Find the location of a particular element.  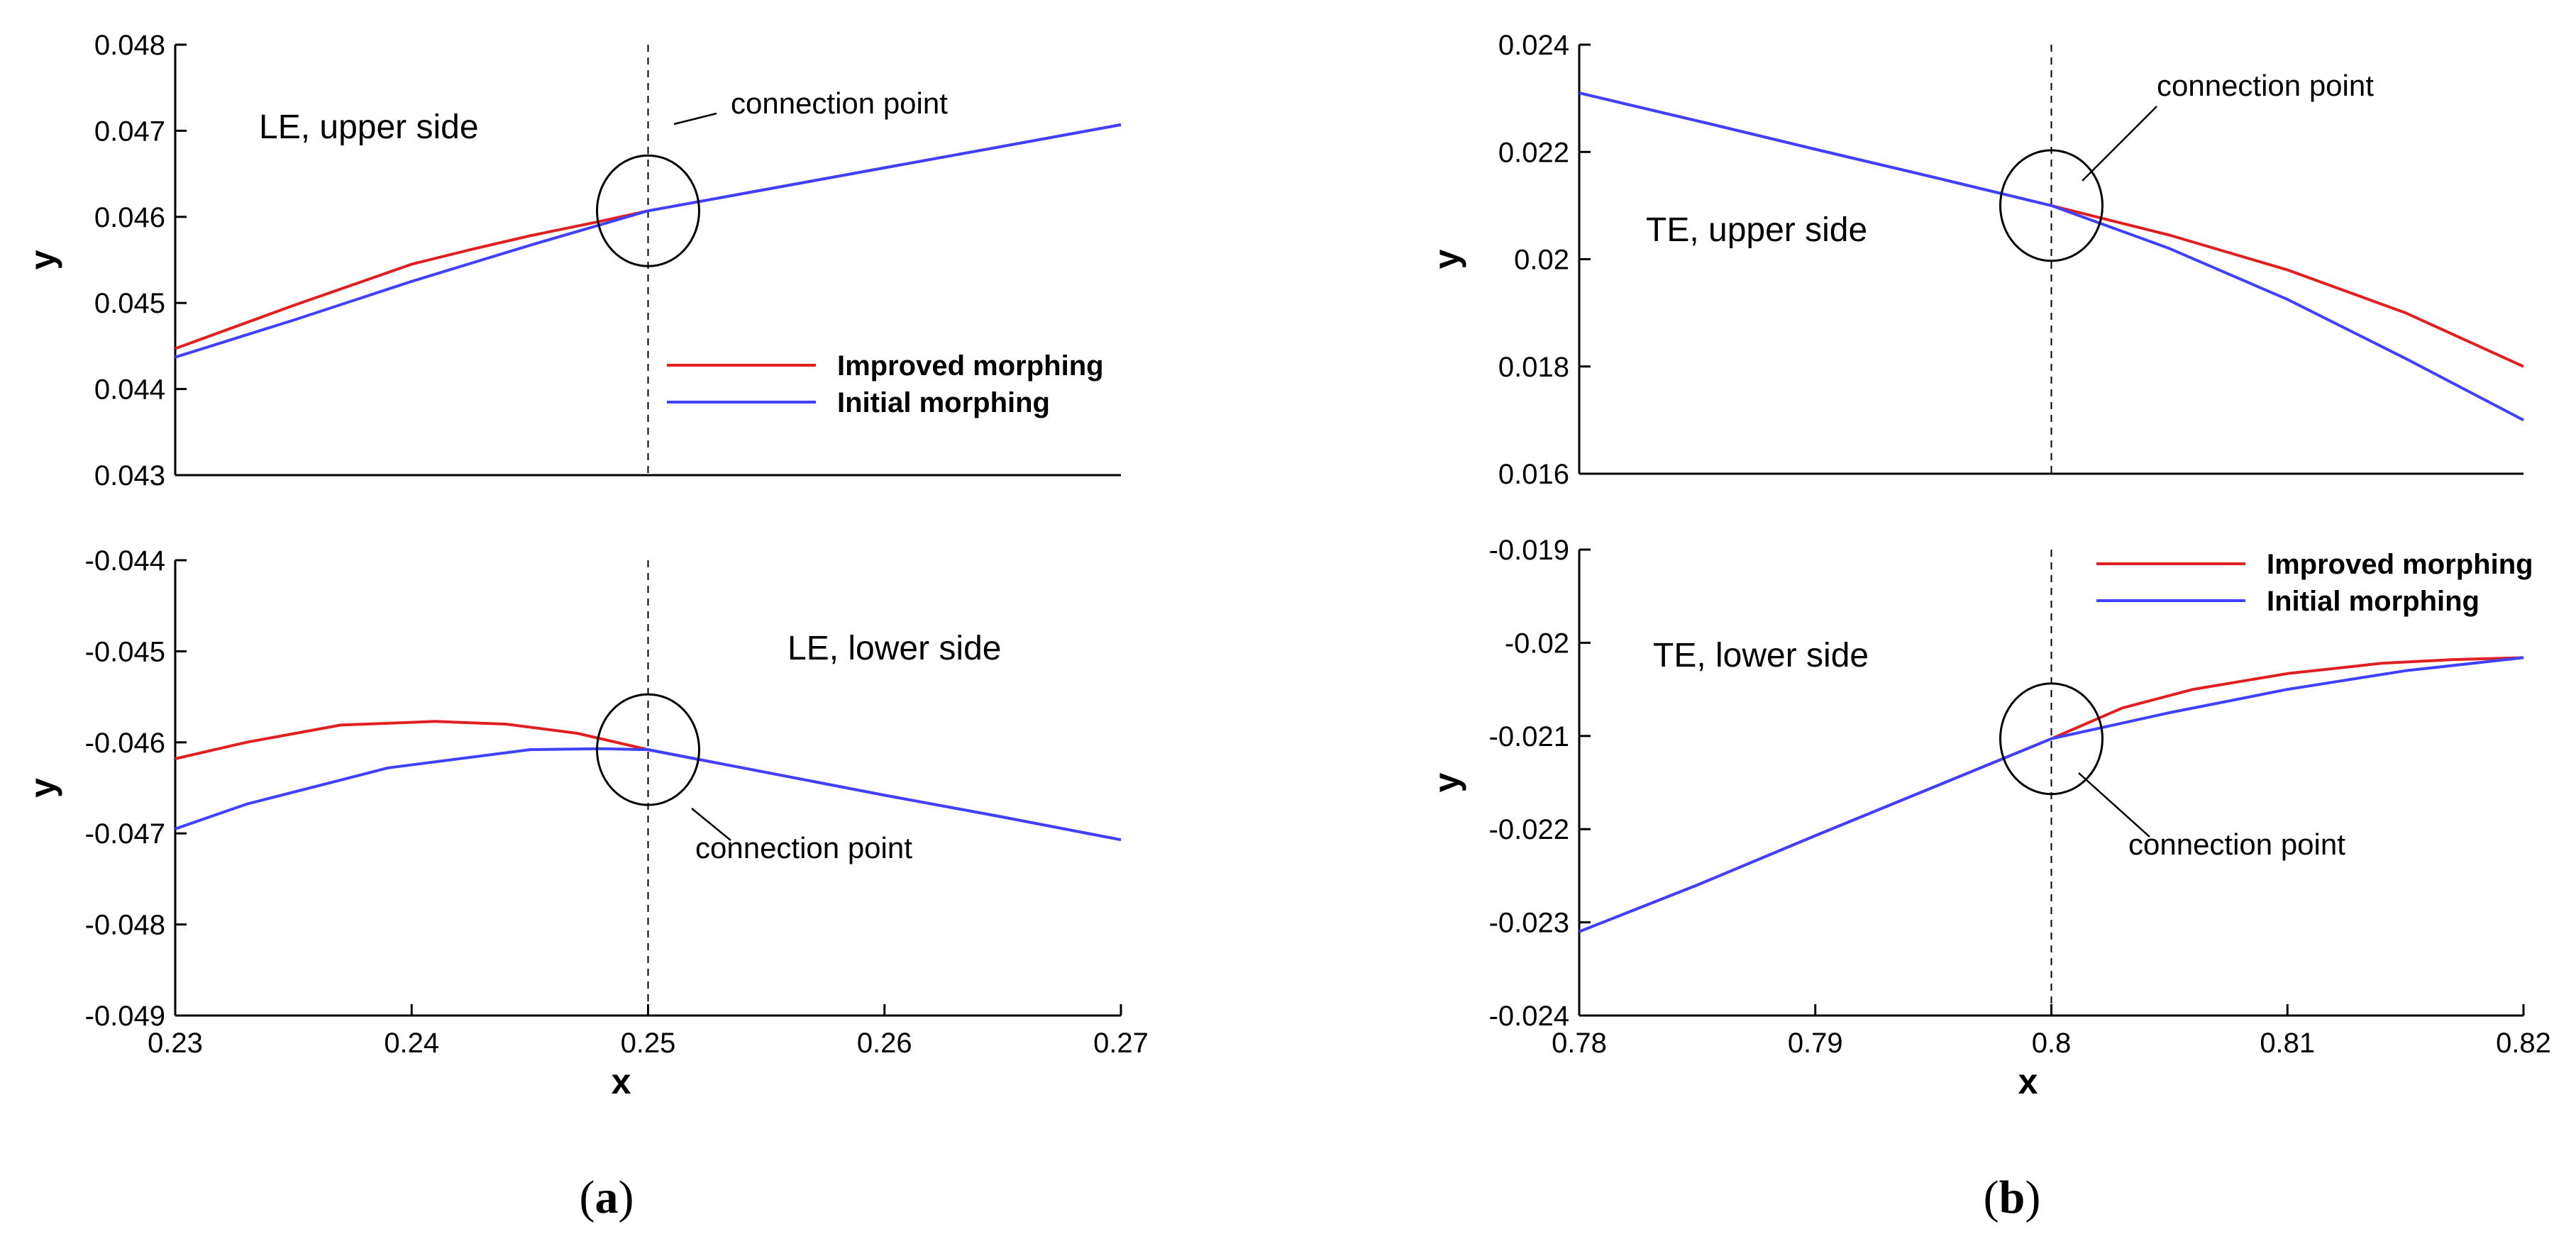

b-upper-connection-circle is located at coordinates (2051, 206).